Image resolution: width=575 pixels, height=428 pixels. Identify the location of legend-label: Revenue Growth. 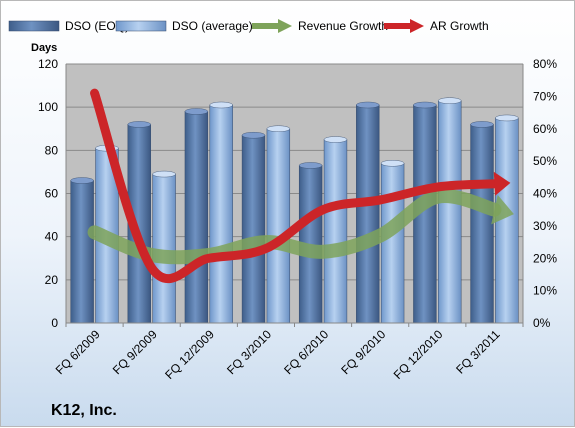
(343, 26).